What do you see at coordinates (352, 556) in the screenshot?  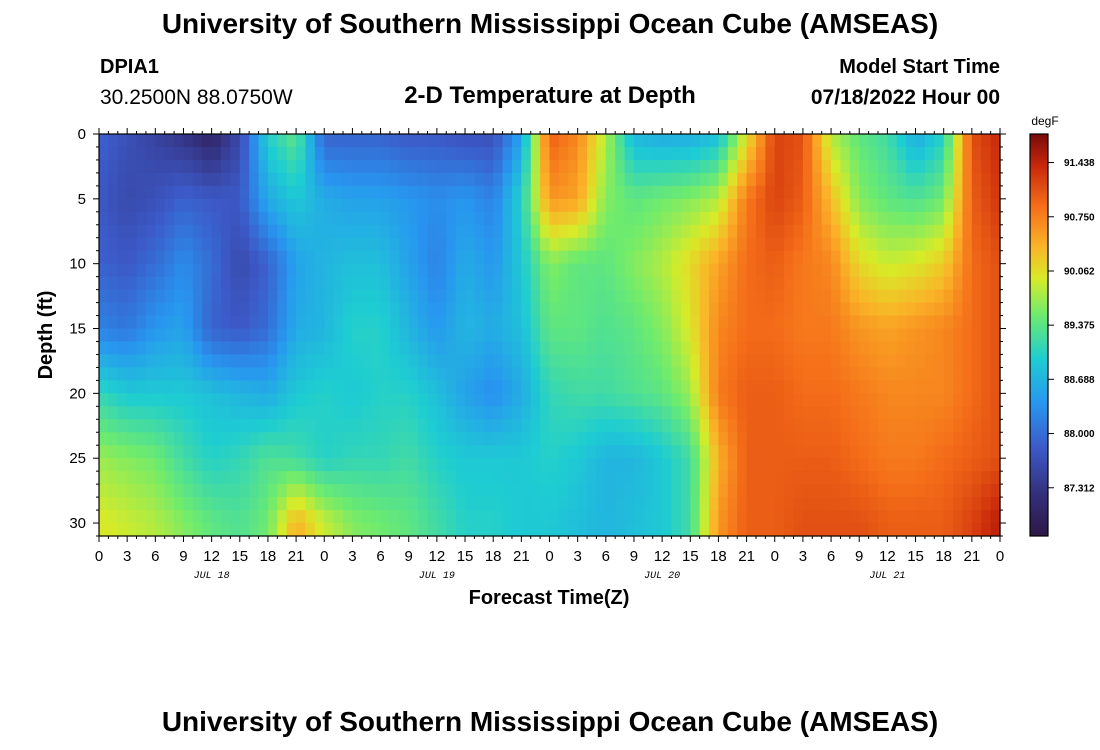 I see `x-tick-label: 3` at bounding box center [352, 556].